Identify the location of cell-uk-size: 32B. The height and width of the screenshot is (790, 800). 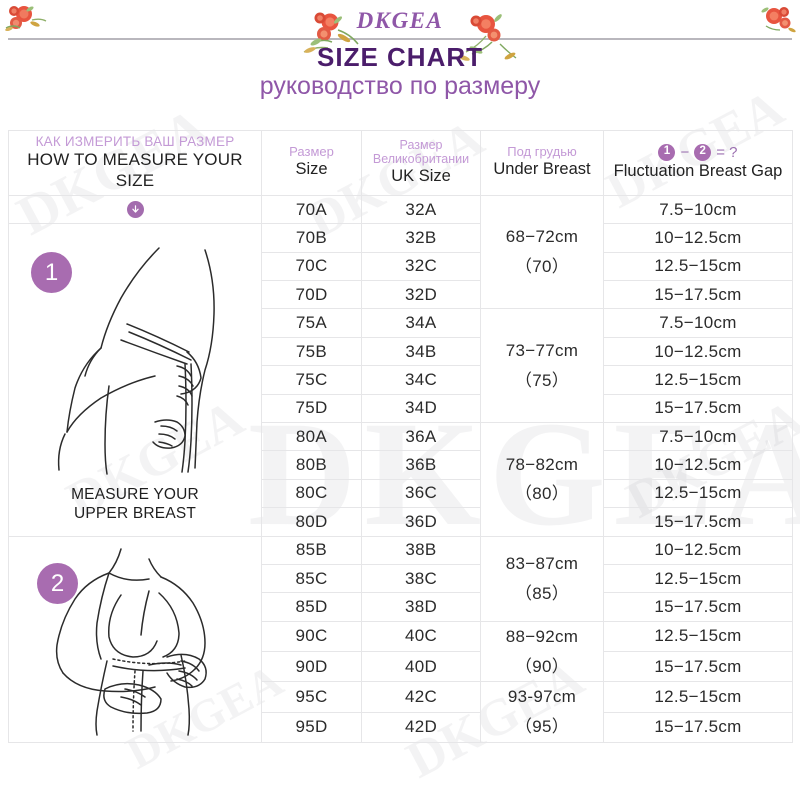
(421, 238).